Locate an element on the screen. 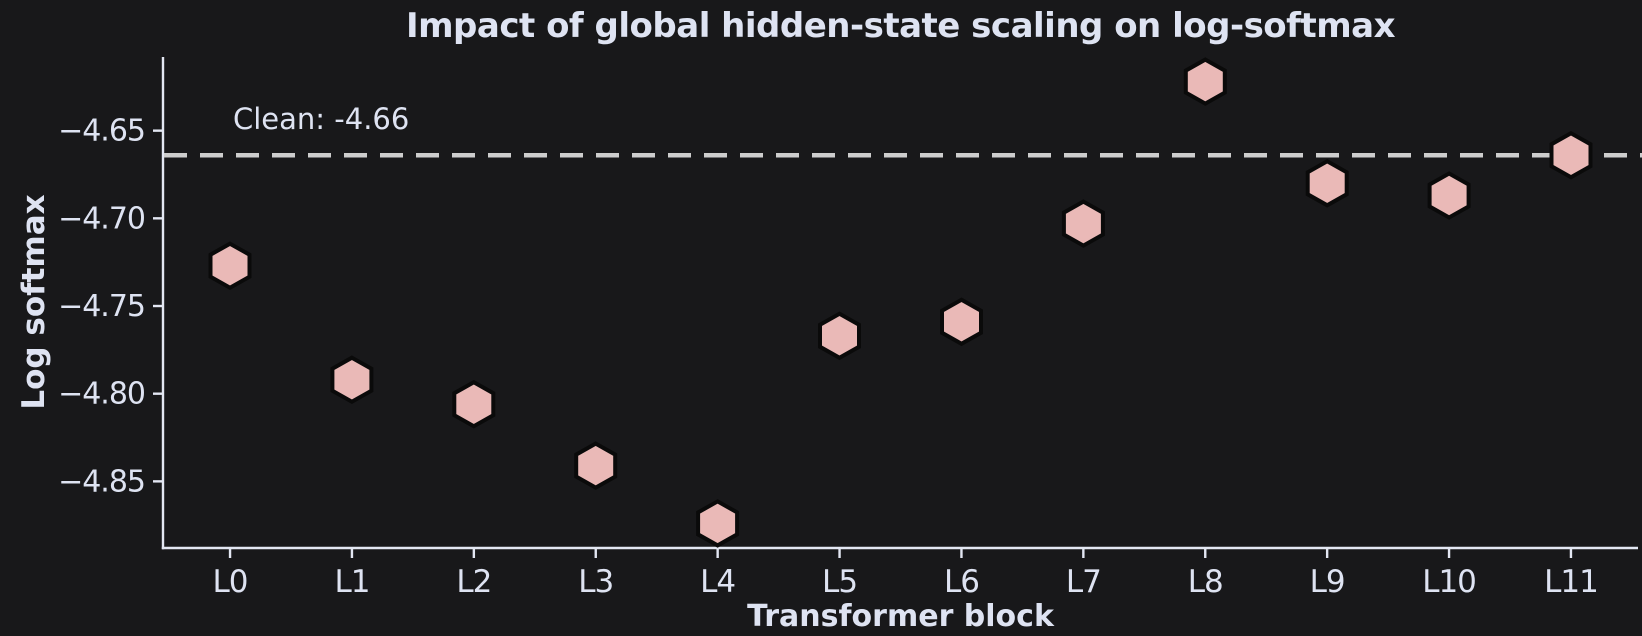 The image size is (1642, 636). x-tick-label: L6 is located at coordinates (961, 582).